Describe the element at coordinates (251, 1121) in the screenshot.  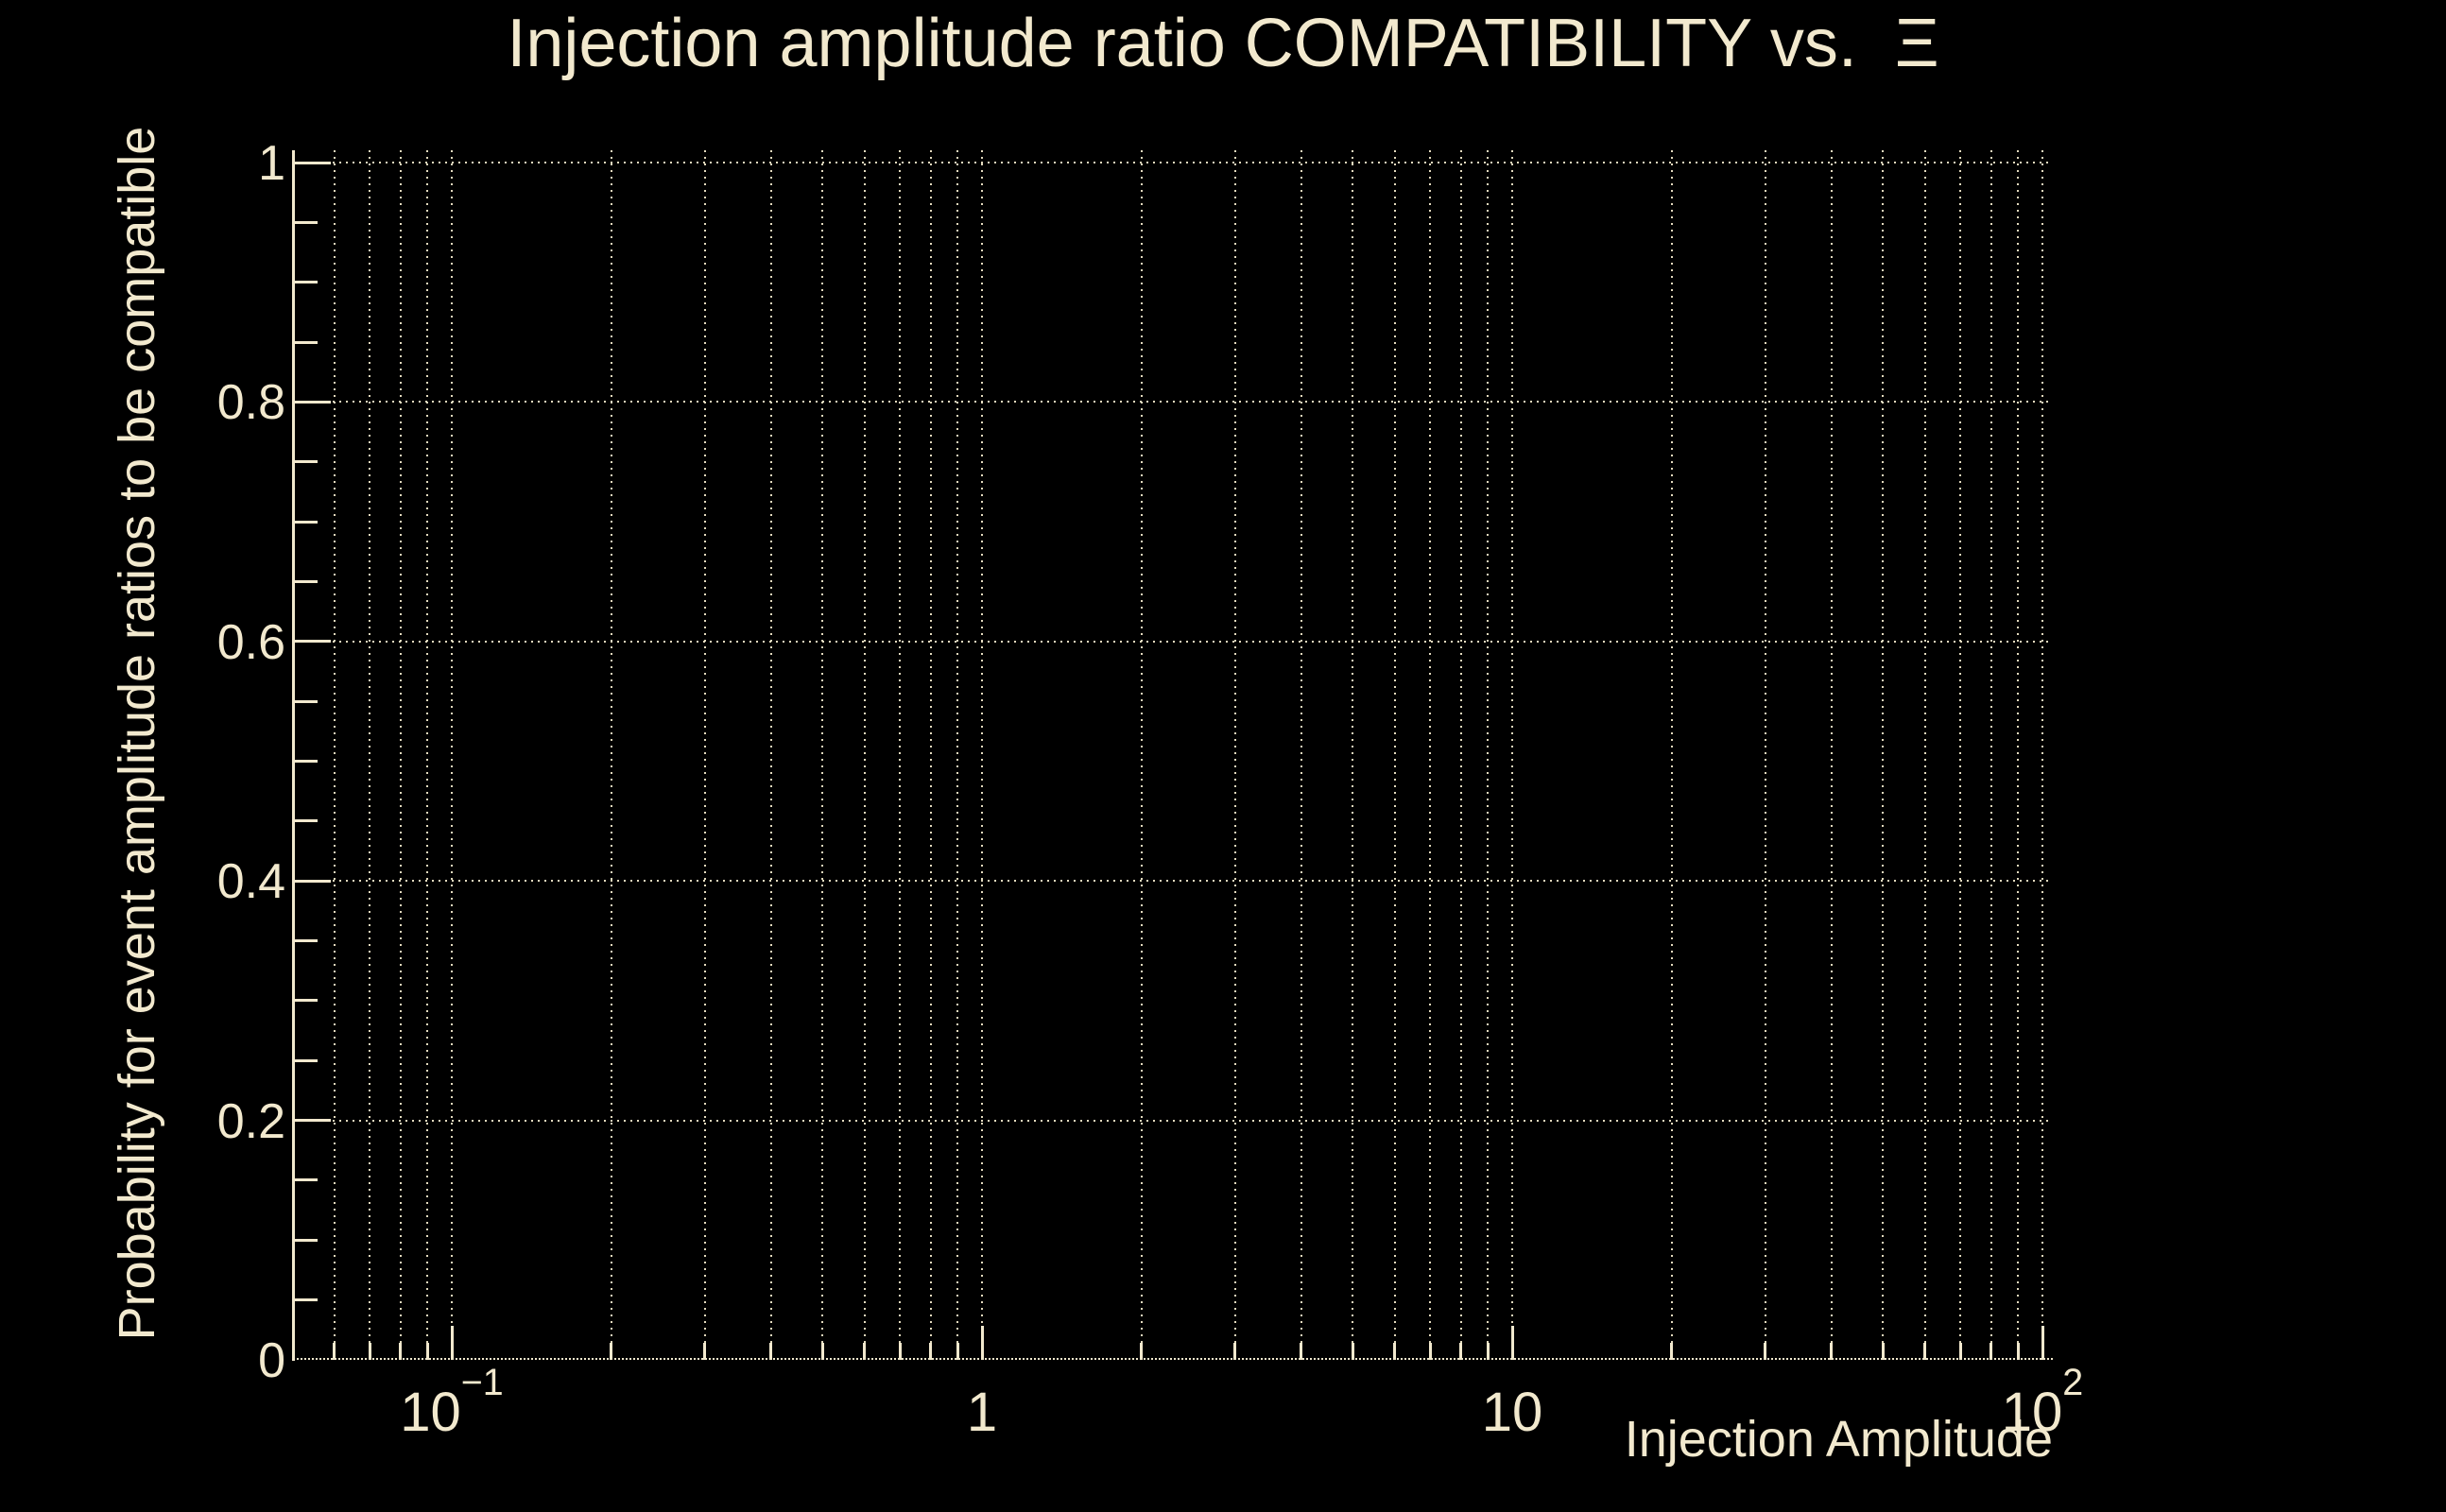
I see `y-tick-label: 0.2` at that location.